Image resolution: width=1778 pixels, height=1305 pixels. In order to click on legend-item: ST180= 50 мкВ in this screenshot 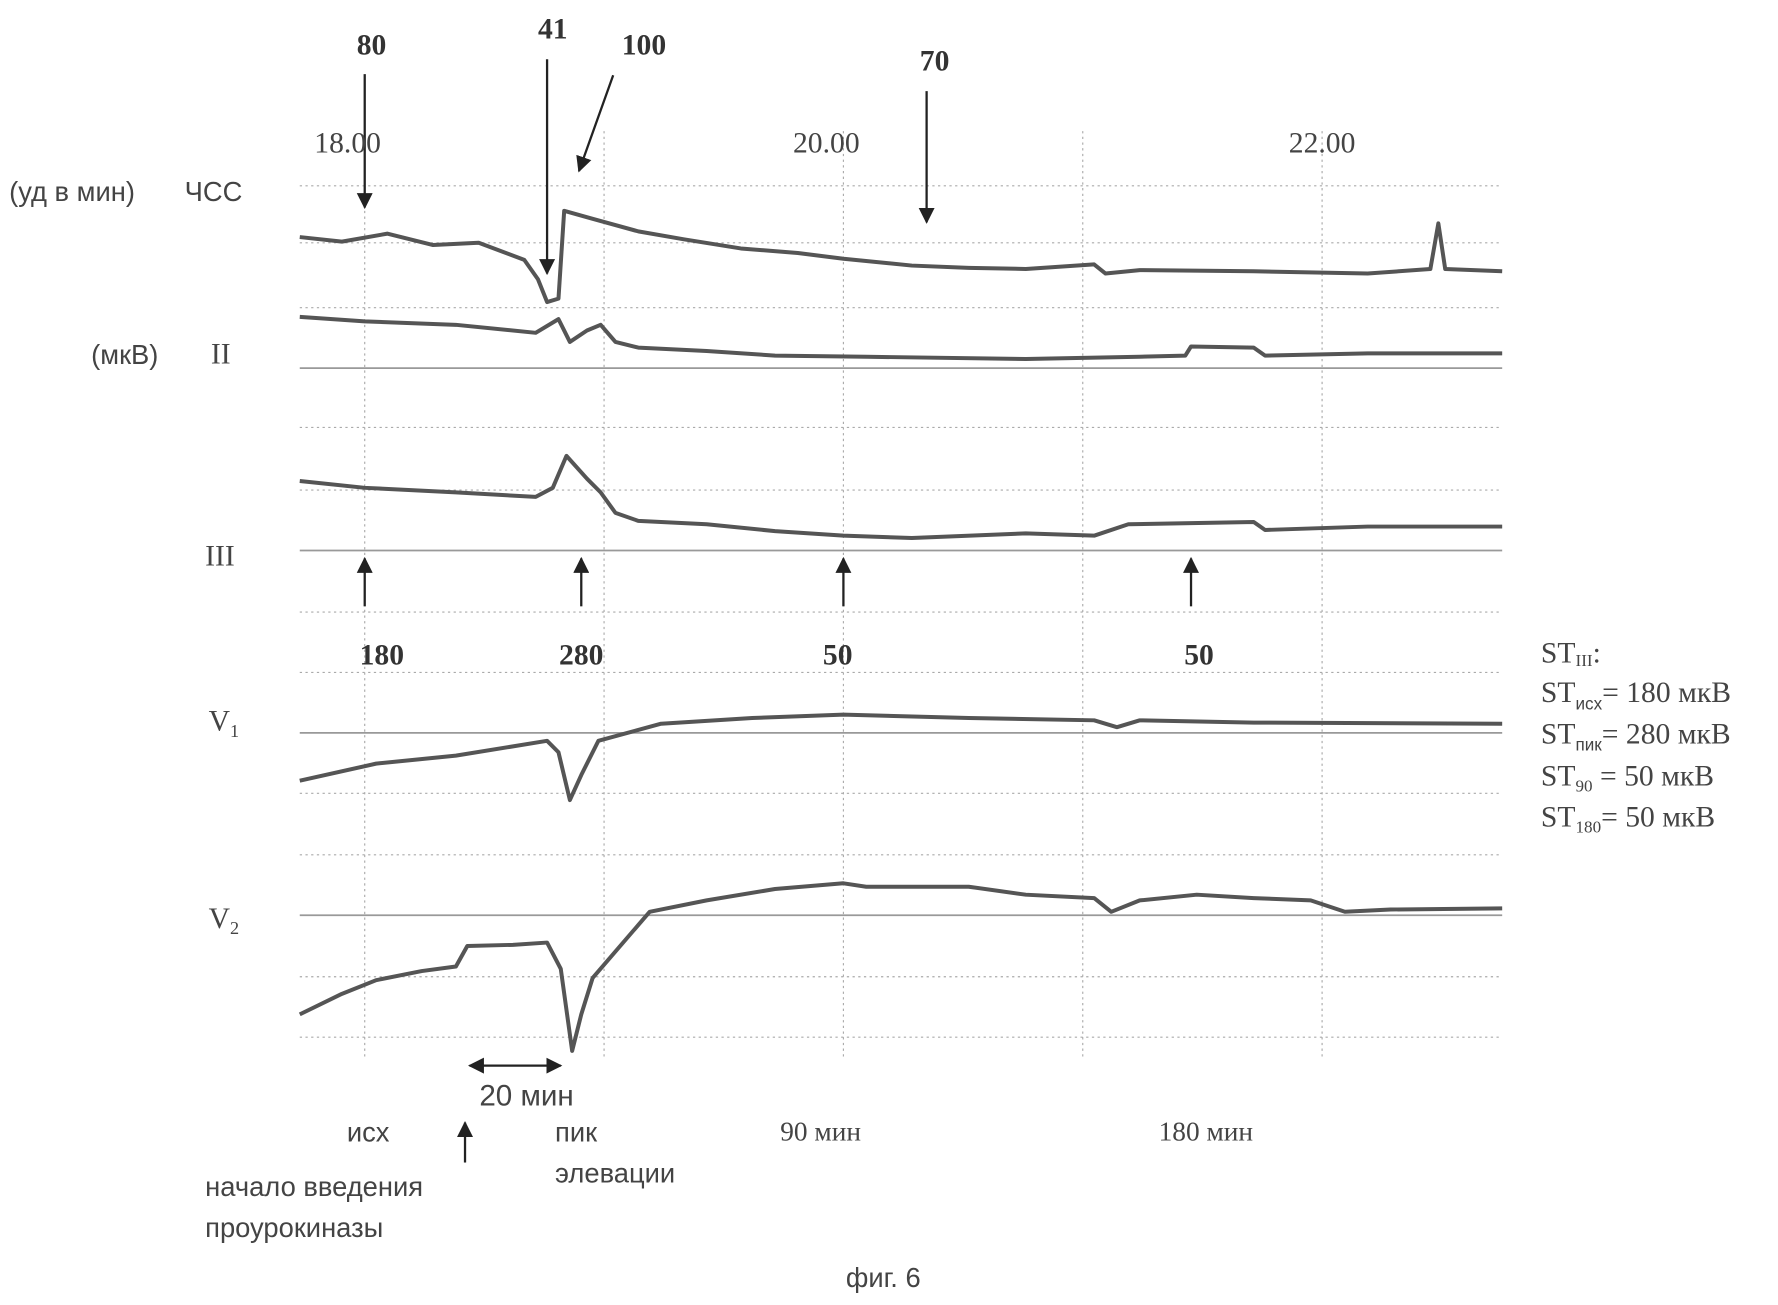, I will do `click(1628, 818)`.